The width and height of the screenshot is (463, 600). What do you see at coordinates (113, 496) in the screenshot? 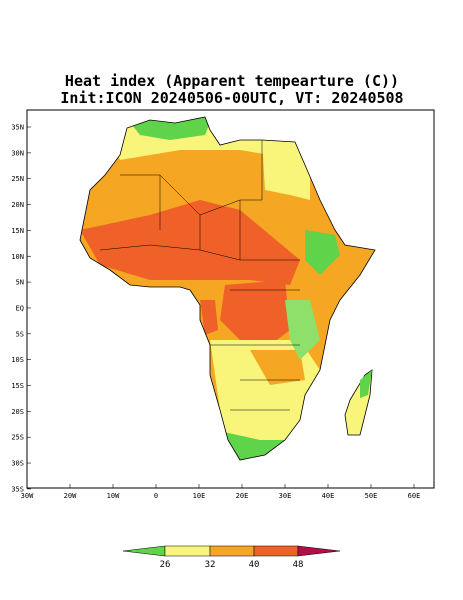
I see `lon-label: 10W` at bounding box center [113, 496].